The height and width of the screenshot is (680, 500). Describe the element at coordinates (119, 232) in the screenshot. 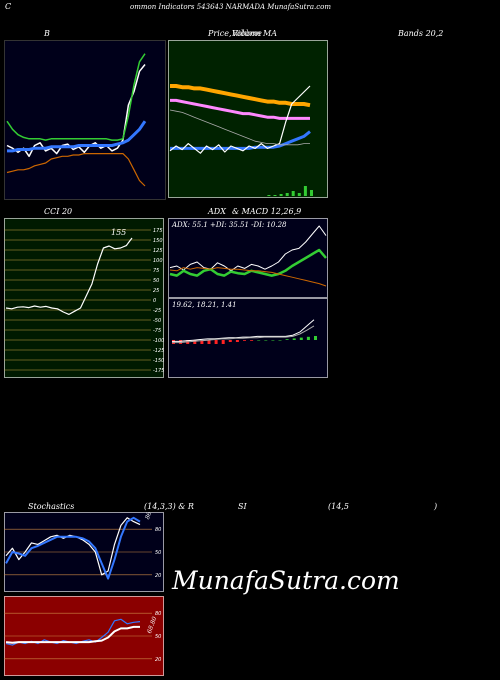

I see `cci-value: 155` at that location.